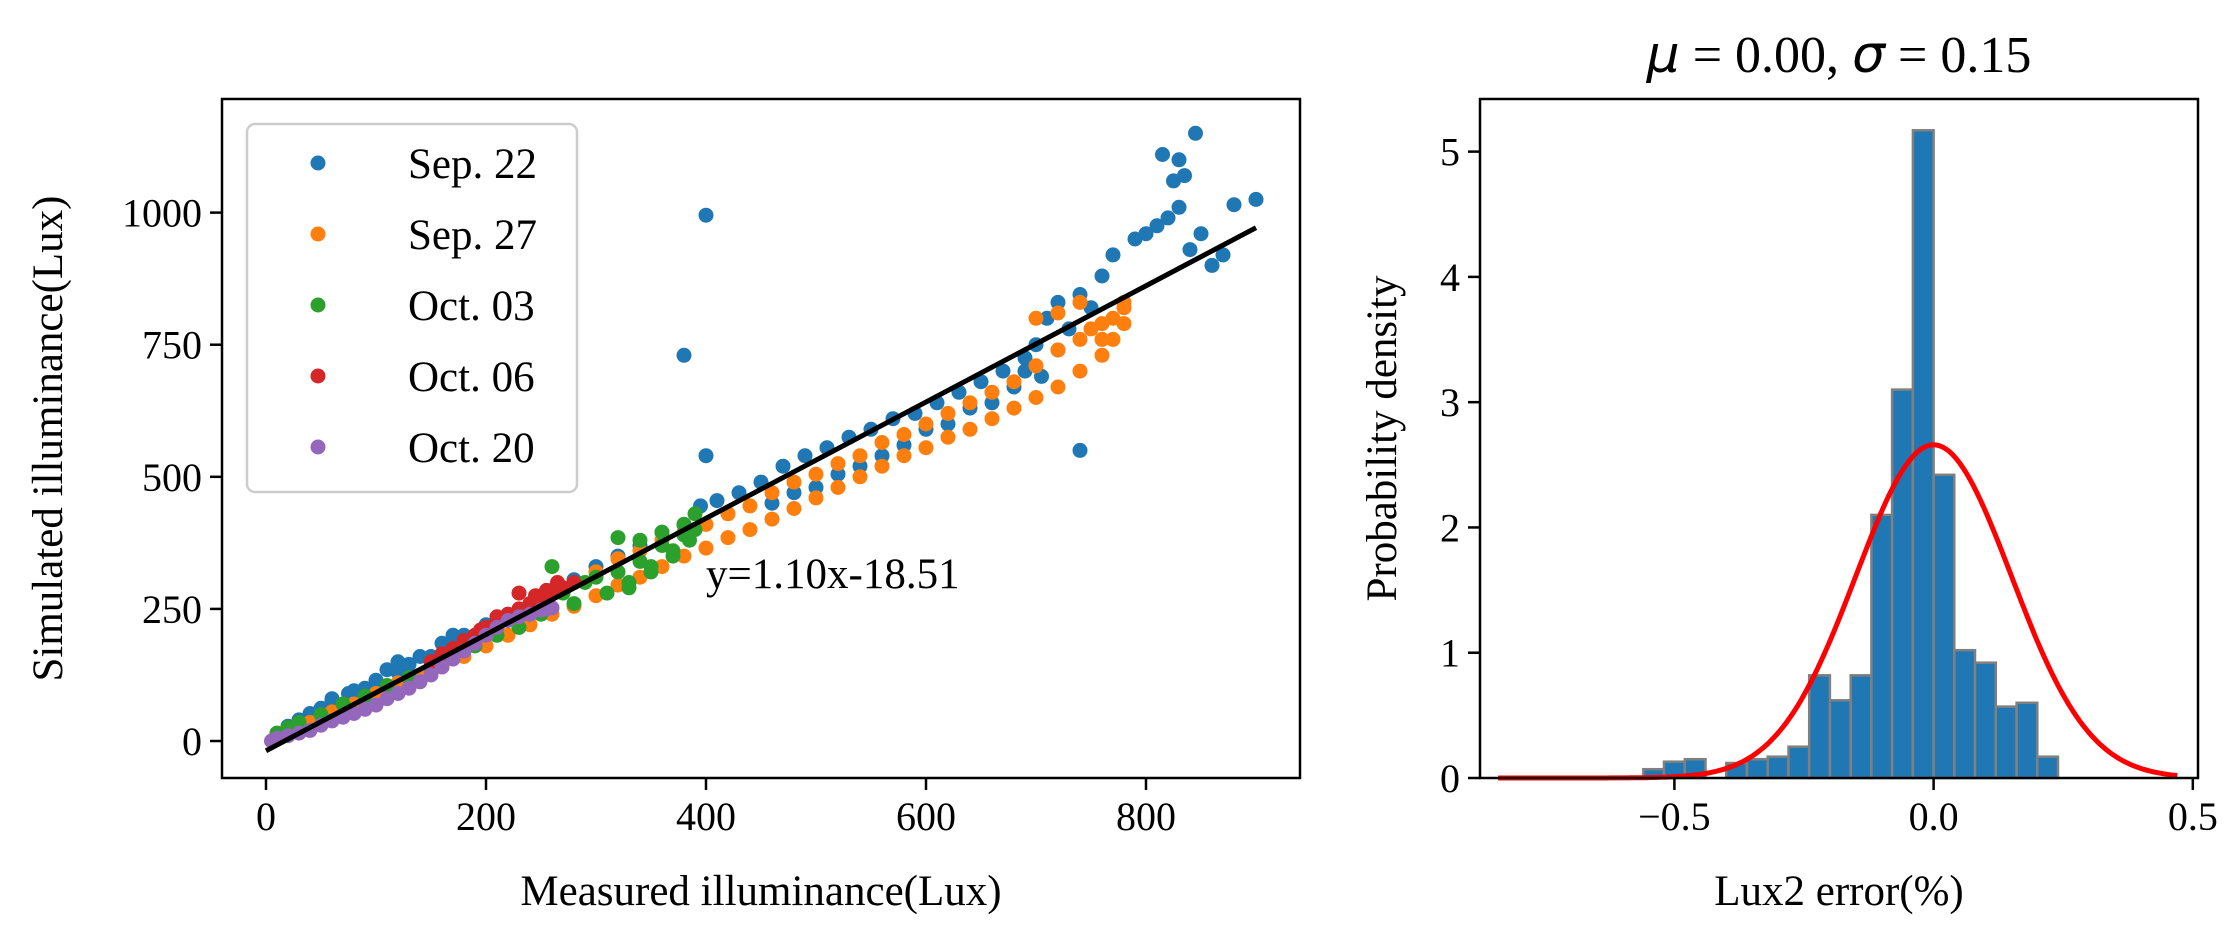 The width and height of the screenshot is (2240, 945). What do you see at coordinates (1382, 438) in the screenshot?
I see `histogram-y-axis-label: Probability density` at bounding box center [1382, 438].